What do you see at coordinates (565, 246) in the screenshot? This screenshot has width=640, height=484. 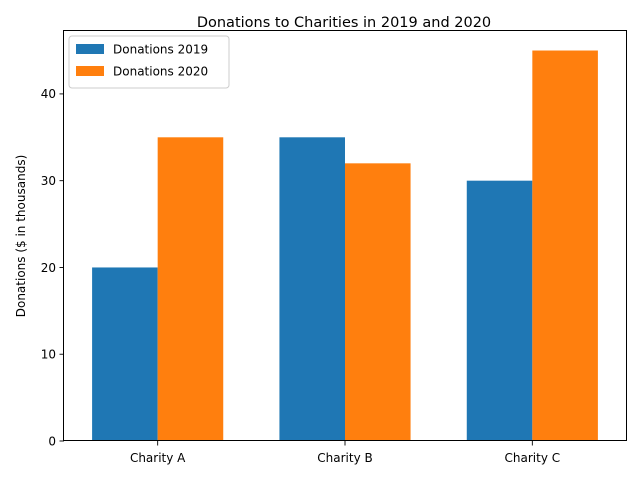 I see `bar-2020-charity-c` at bounding box center [565, 246].